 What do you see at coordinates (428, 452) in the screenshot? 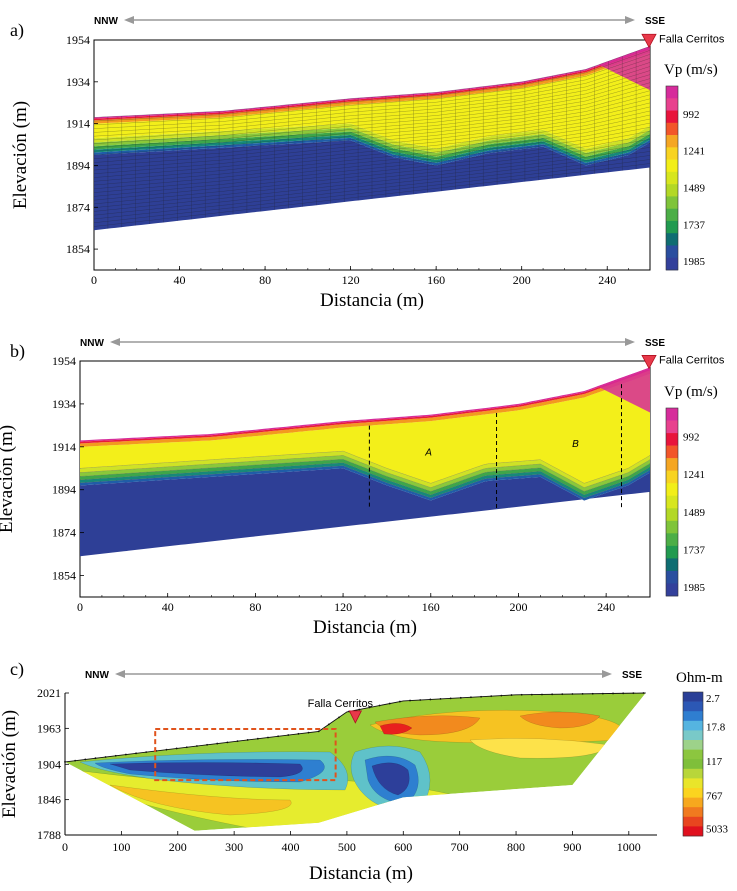
I see `annotation-a: A` at bounding box center [428, 452].